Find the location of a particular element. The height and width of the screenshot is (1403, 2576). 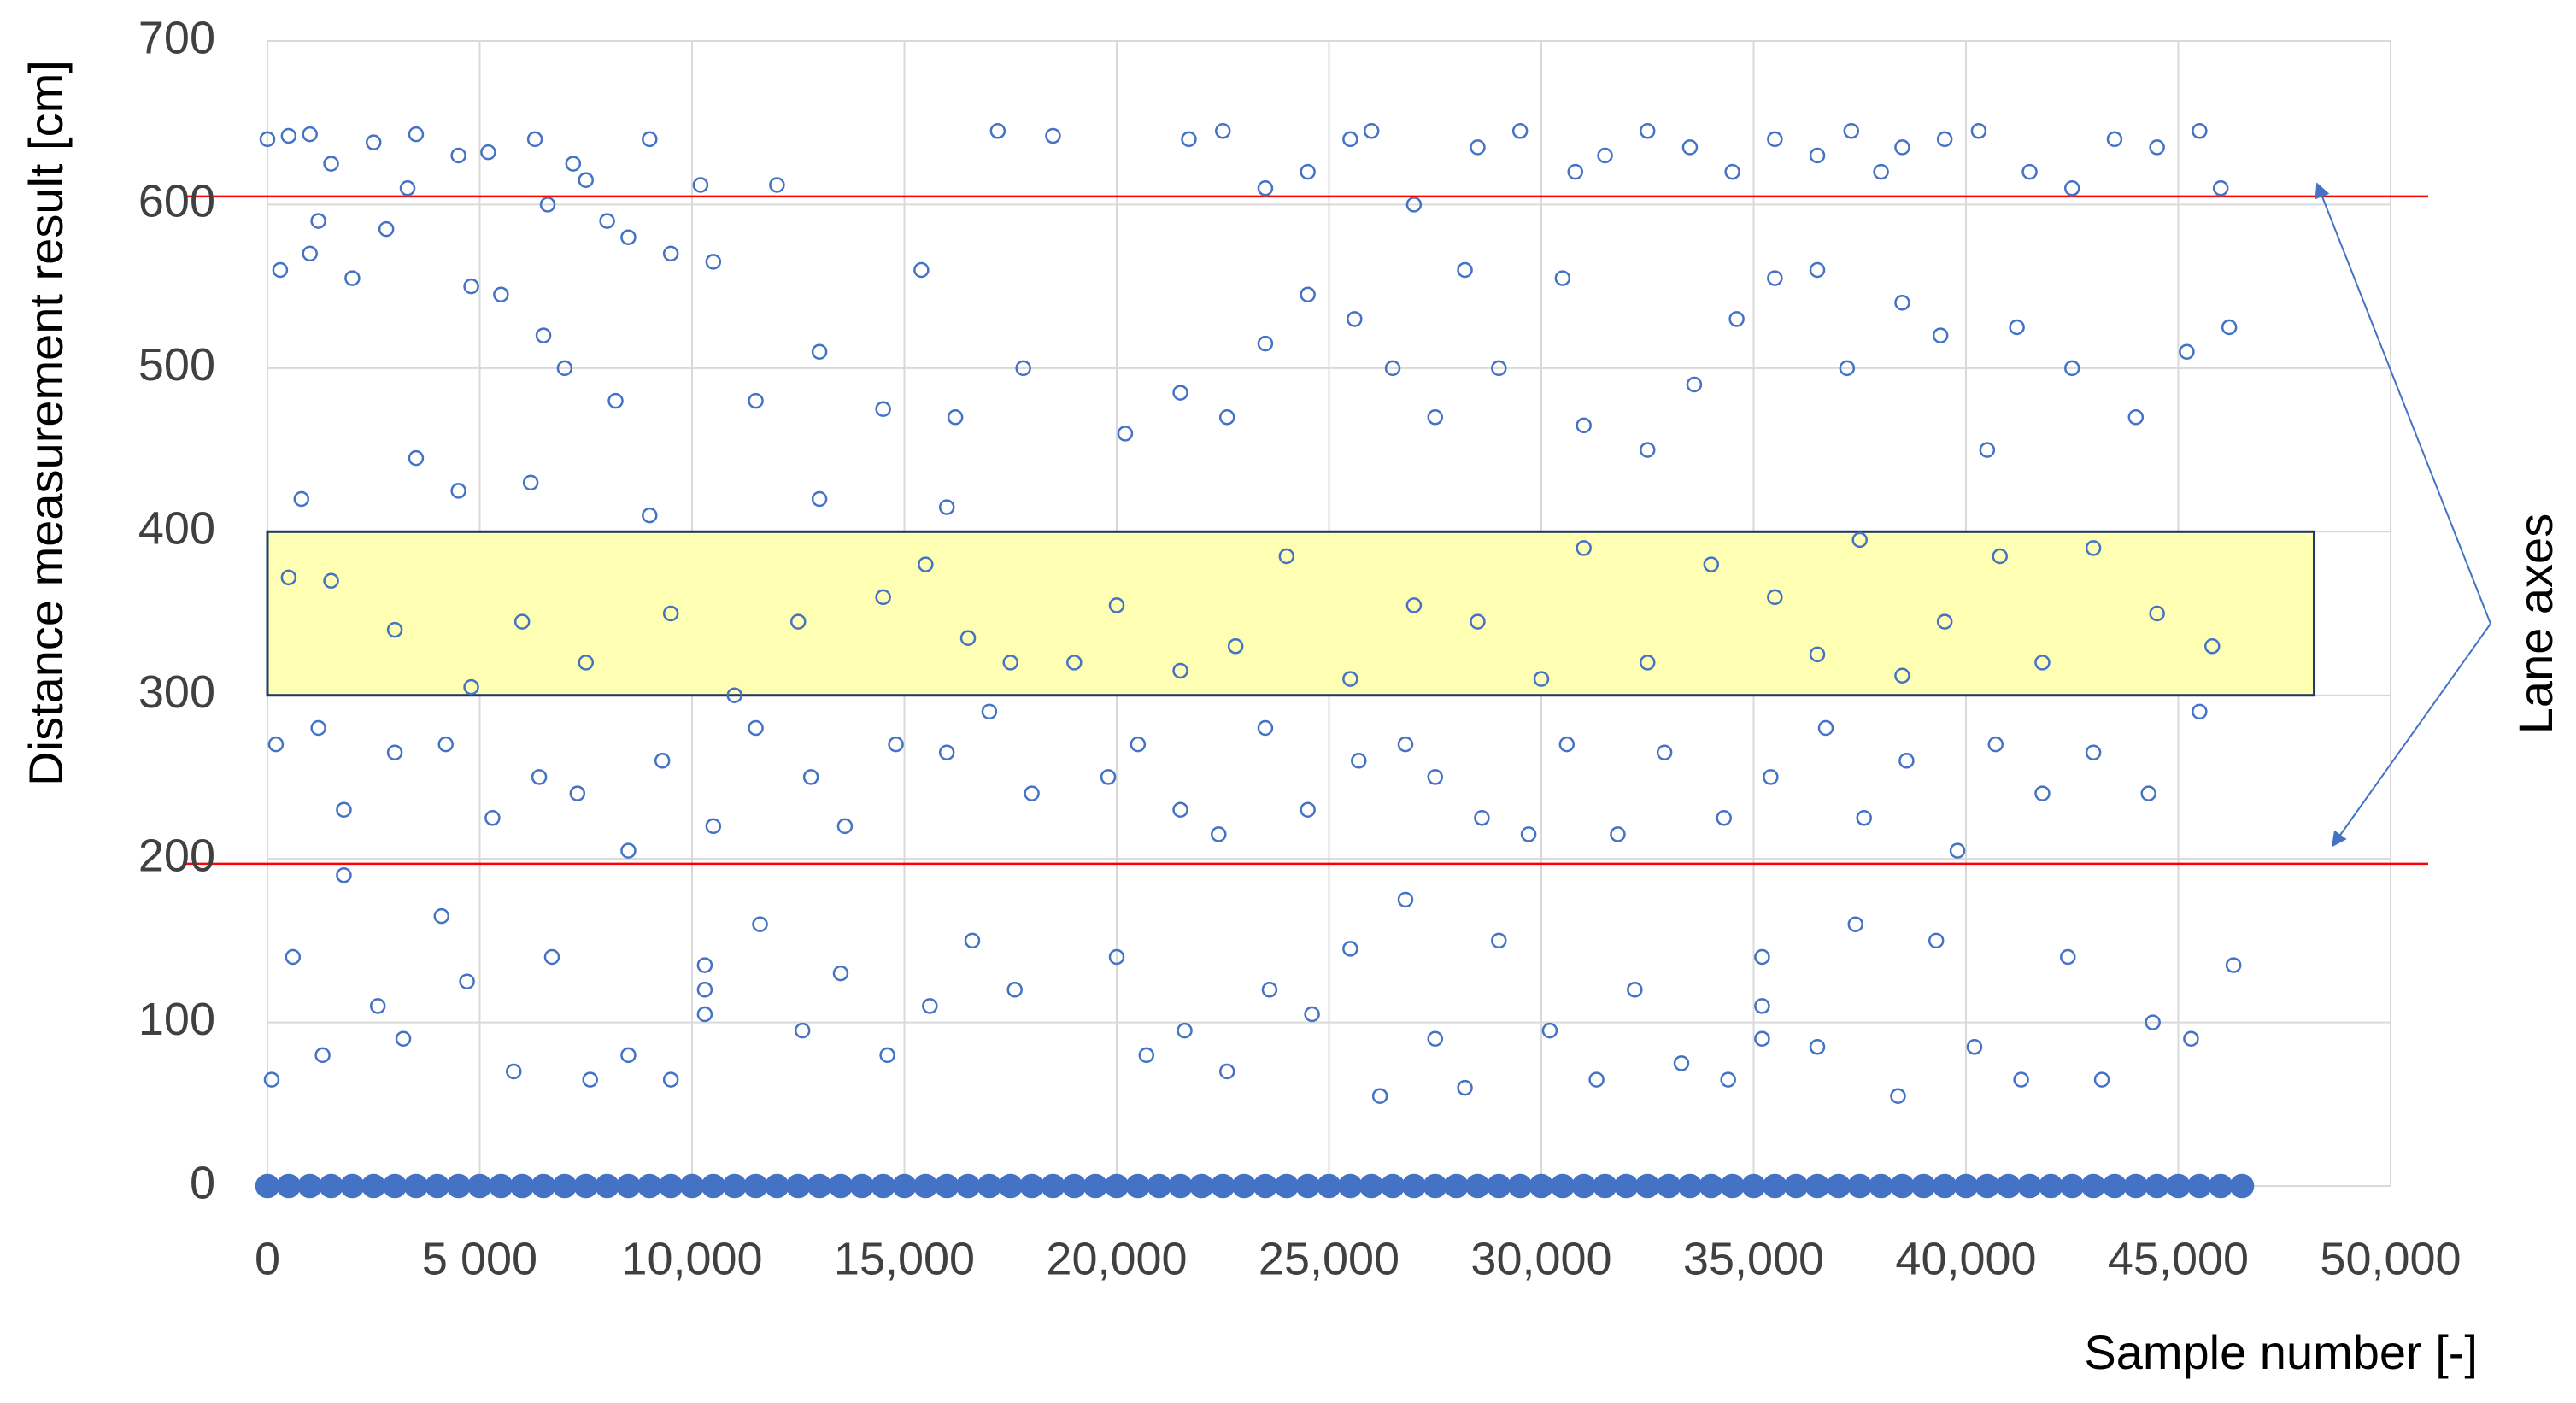

x-tick-label: 15,000 is located at coordinates (904, 1258).